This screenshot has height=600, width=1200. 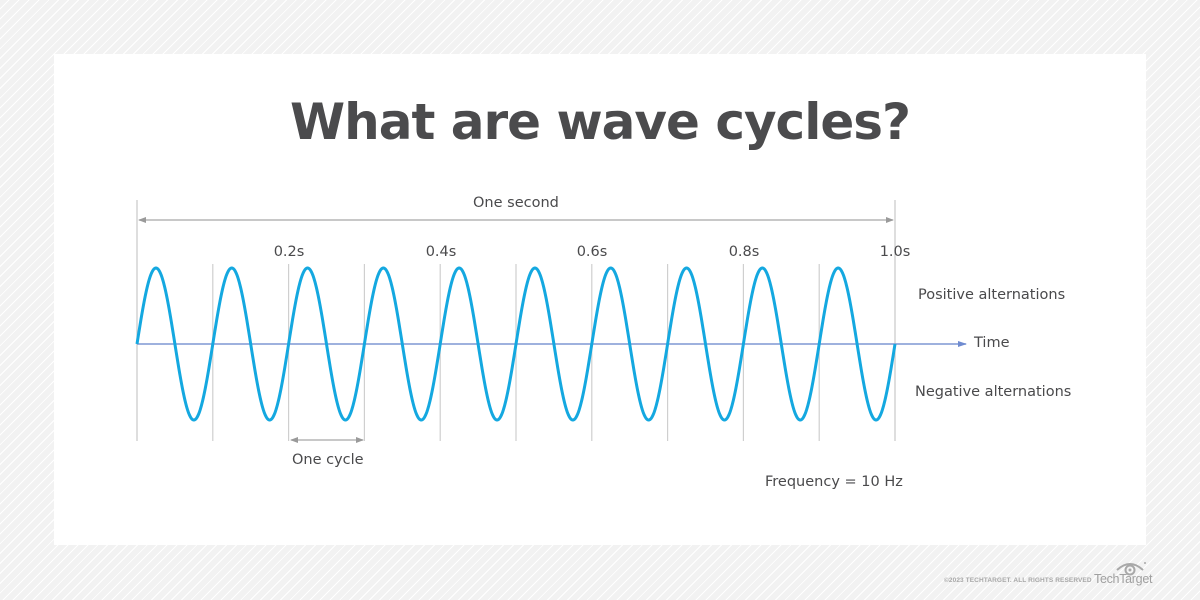 What do you see at coordinates (516, 203) in the screenshot?
I see `one-second-label: One second` at bounding box center [516, 203].